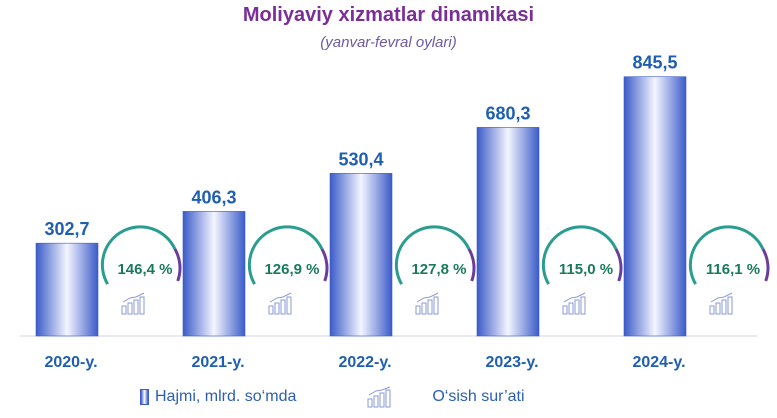 The image size is (777, 418). I want to click on growth-label: 146,4 %, so click(144, 269).